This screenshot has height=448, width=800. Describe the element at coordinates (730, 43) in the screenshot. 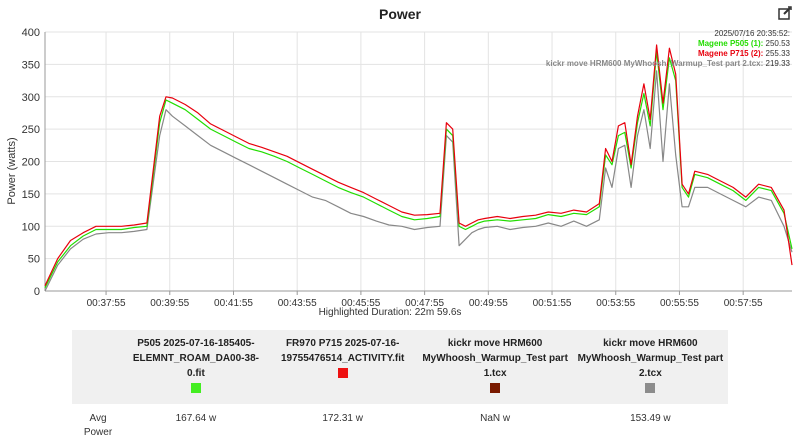

I see `tooltip-series-name: Magene P505 (1):` at that location.